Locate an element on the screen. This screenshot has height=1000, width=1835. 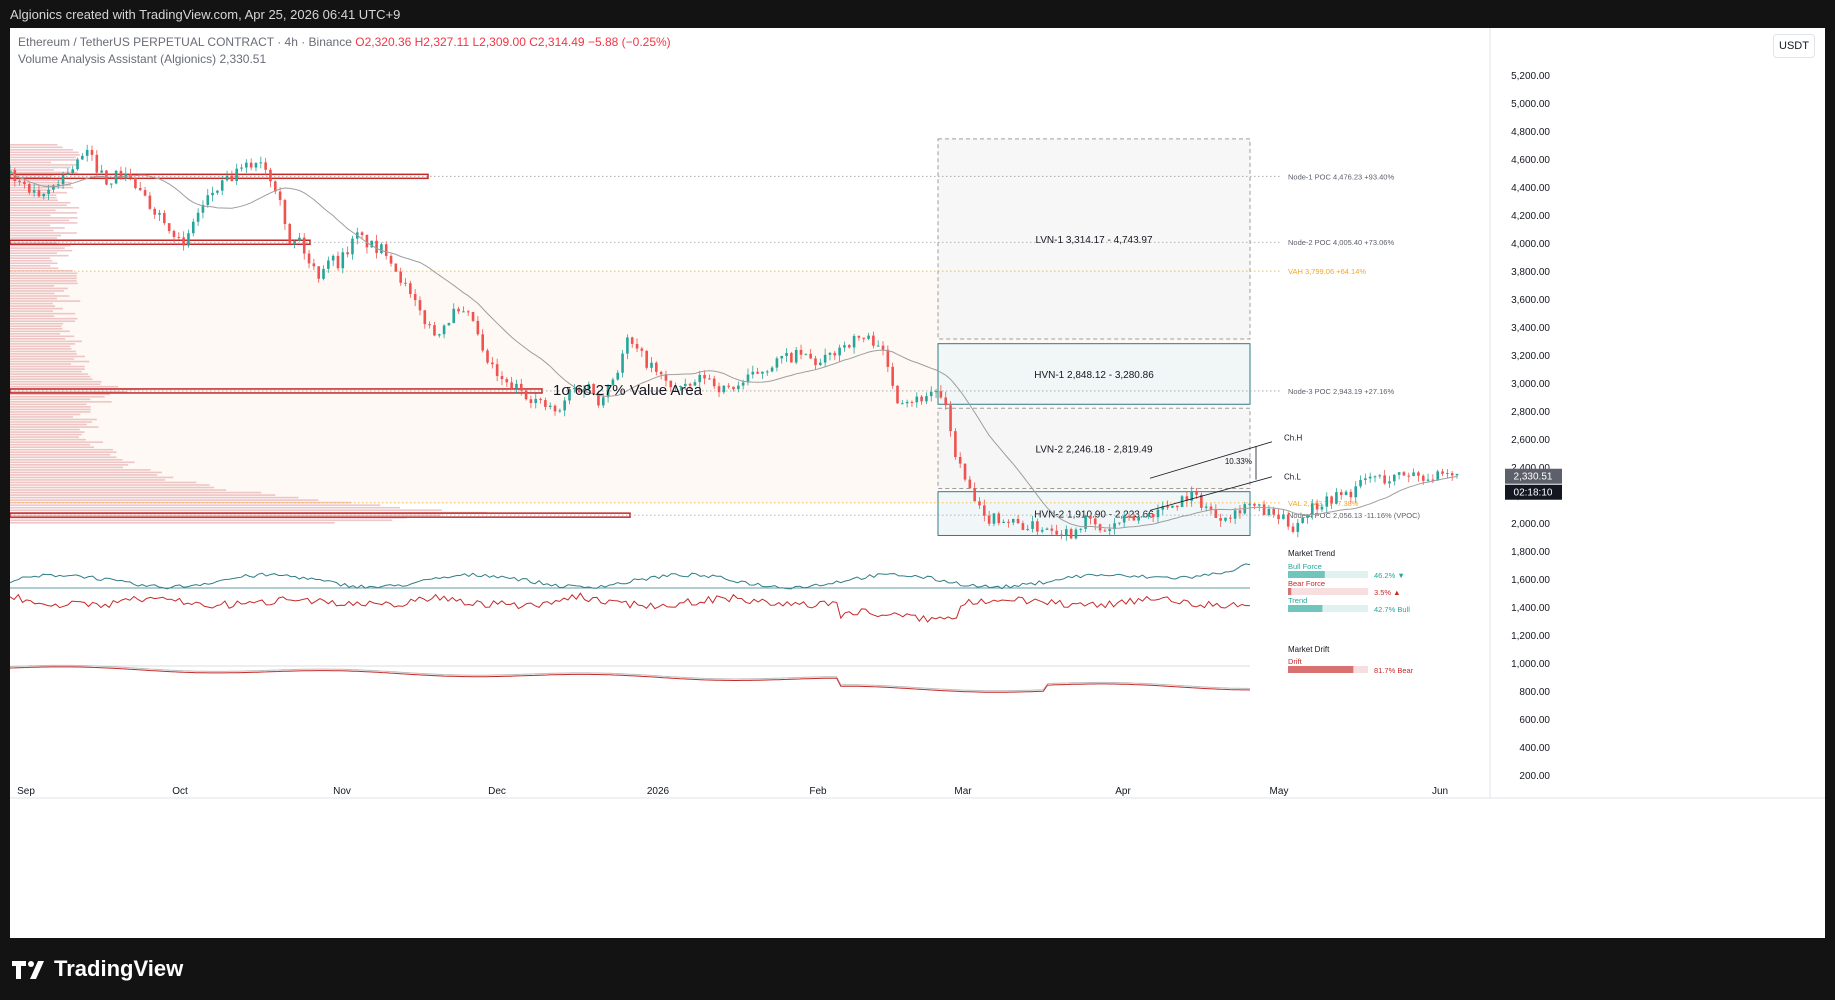
zone-label: HVN-1 2,848.12 - 3,280.86 is located at coordinates (1094, 375).